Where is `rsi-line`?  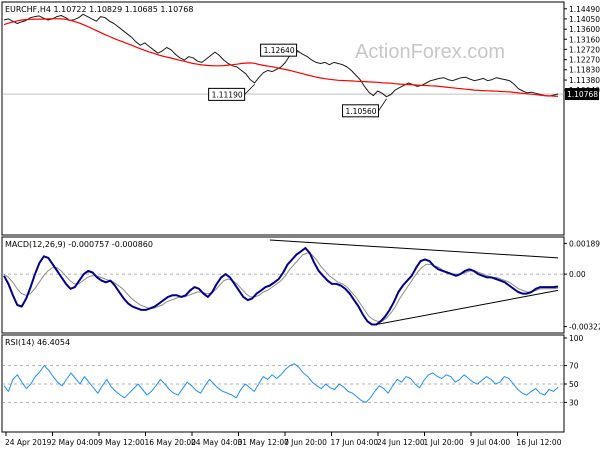 rsi-line is located at coordinates (281, 383).